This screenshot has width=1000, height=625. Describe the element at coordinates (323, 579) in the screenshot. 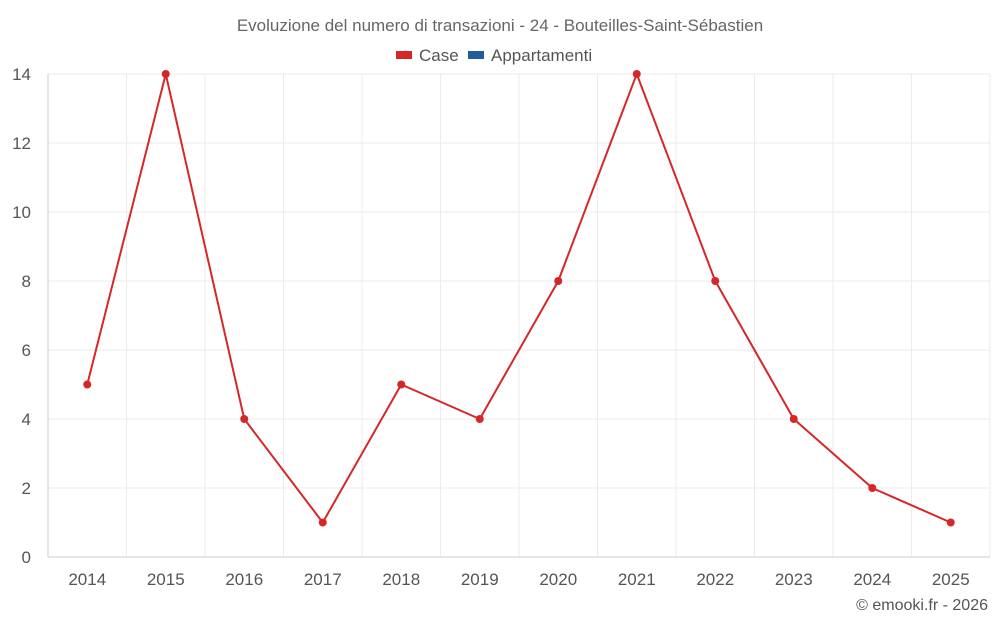

I see `x-tick-label: 2017` at that location.